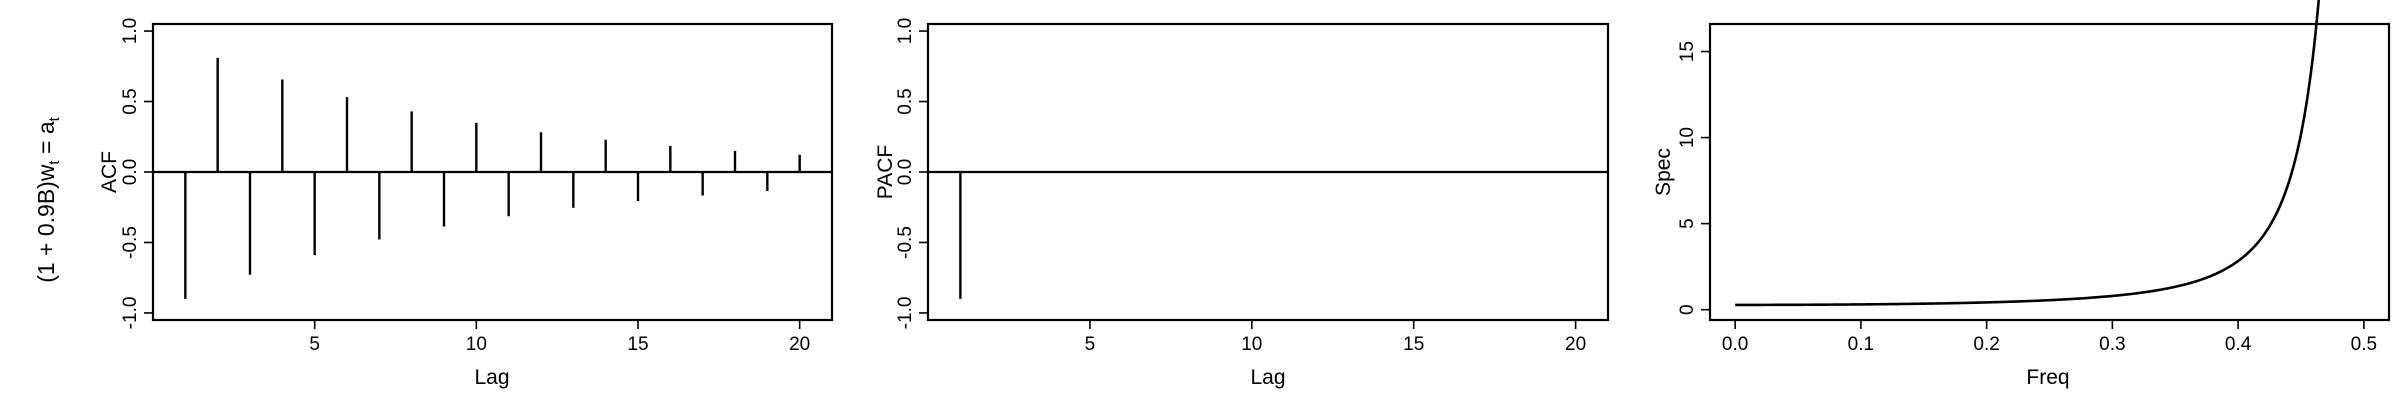  I want to click on acf-y-ticks: -1.0 -0.5 0.0 0.5 1.0, so click(136, 173).